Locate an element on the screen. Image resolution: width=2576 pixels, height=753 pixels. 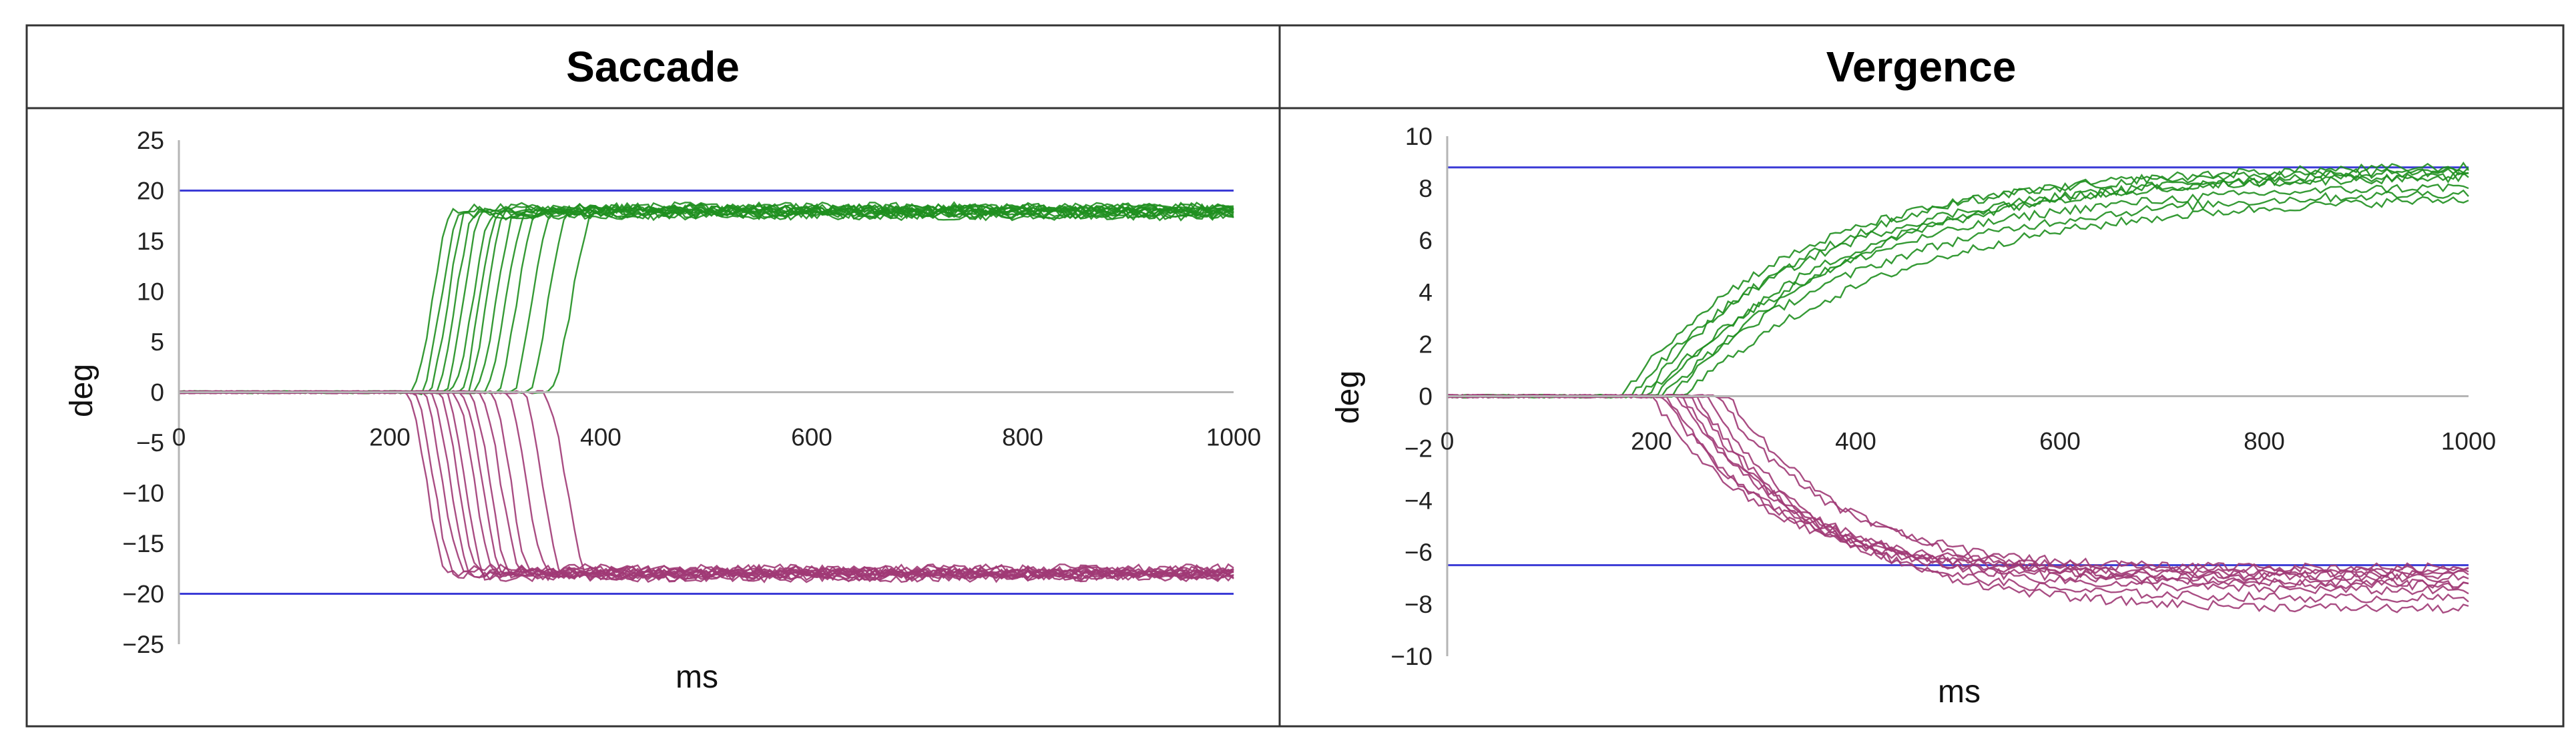
saccade-y-tick-label: −10 is located at coordinates (143, 493).